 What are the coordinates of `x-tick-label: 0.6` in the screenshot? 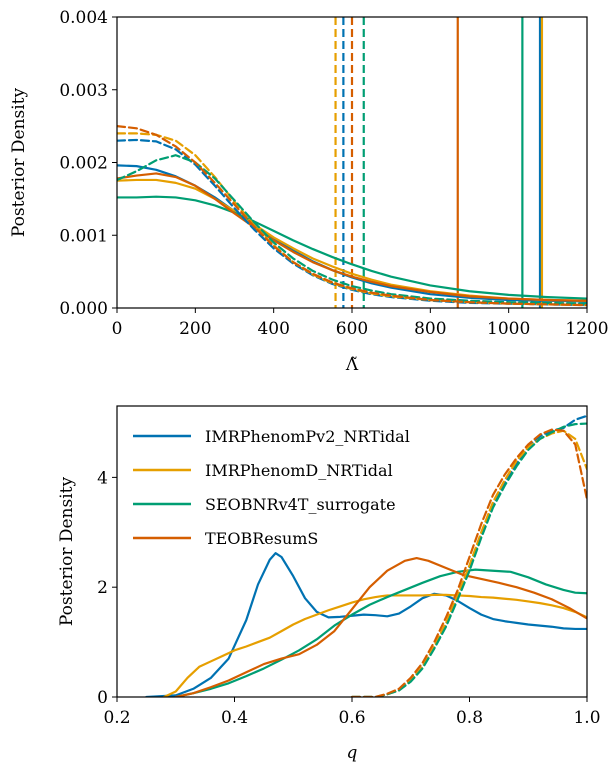 It's located at (351, 718).